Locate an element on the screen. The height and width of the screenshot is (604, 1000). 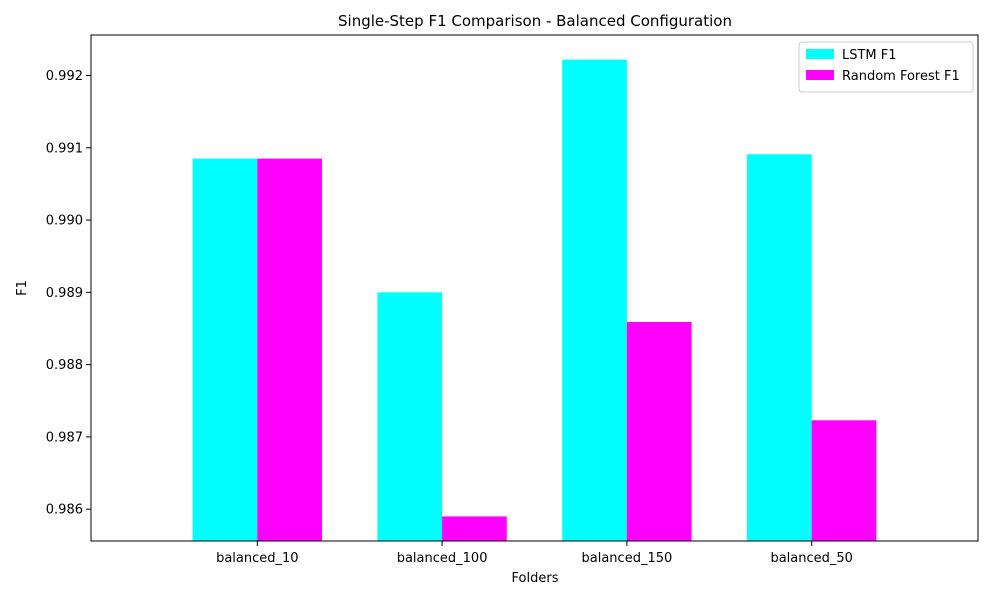
y-tick-label: 0.987 is located at coordinates (64, 437).